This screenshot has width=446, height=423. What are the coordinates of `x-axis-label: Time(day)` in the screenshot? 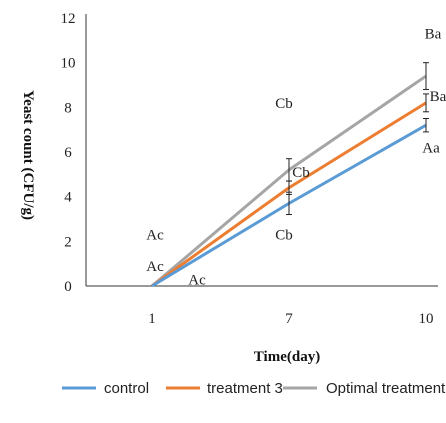 It's located at (287, 357).